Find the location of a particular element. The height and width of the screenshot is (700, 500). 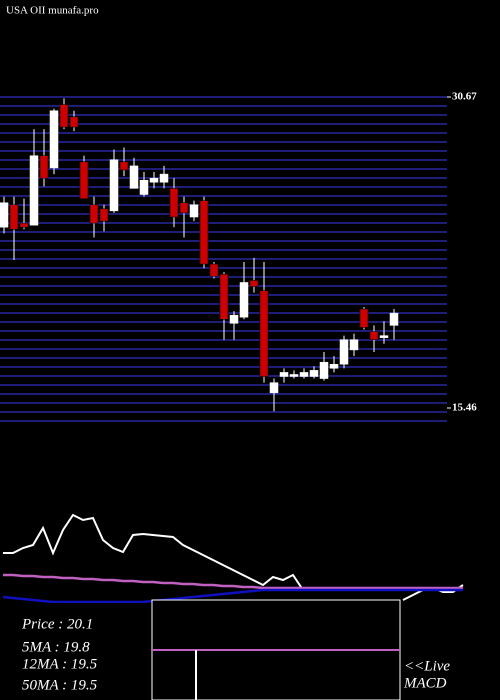

chart-title: USA OII munafa.pro is located at coordinates (52, 11).